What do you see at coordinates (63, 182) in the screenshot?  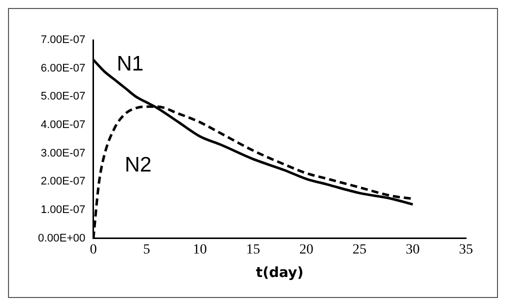 I see `y-tick-label: 2.00E-07` at bounding box center [63, 182].